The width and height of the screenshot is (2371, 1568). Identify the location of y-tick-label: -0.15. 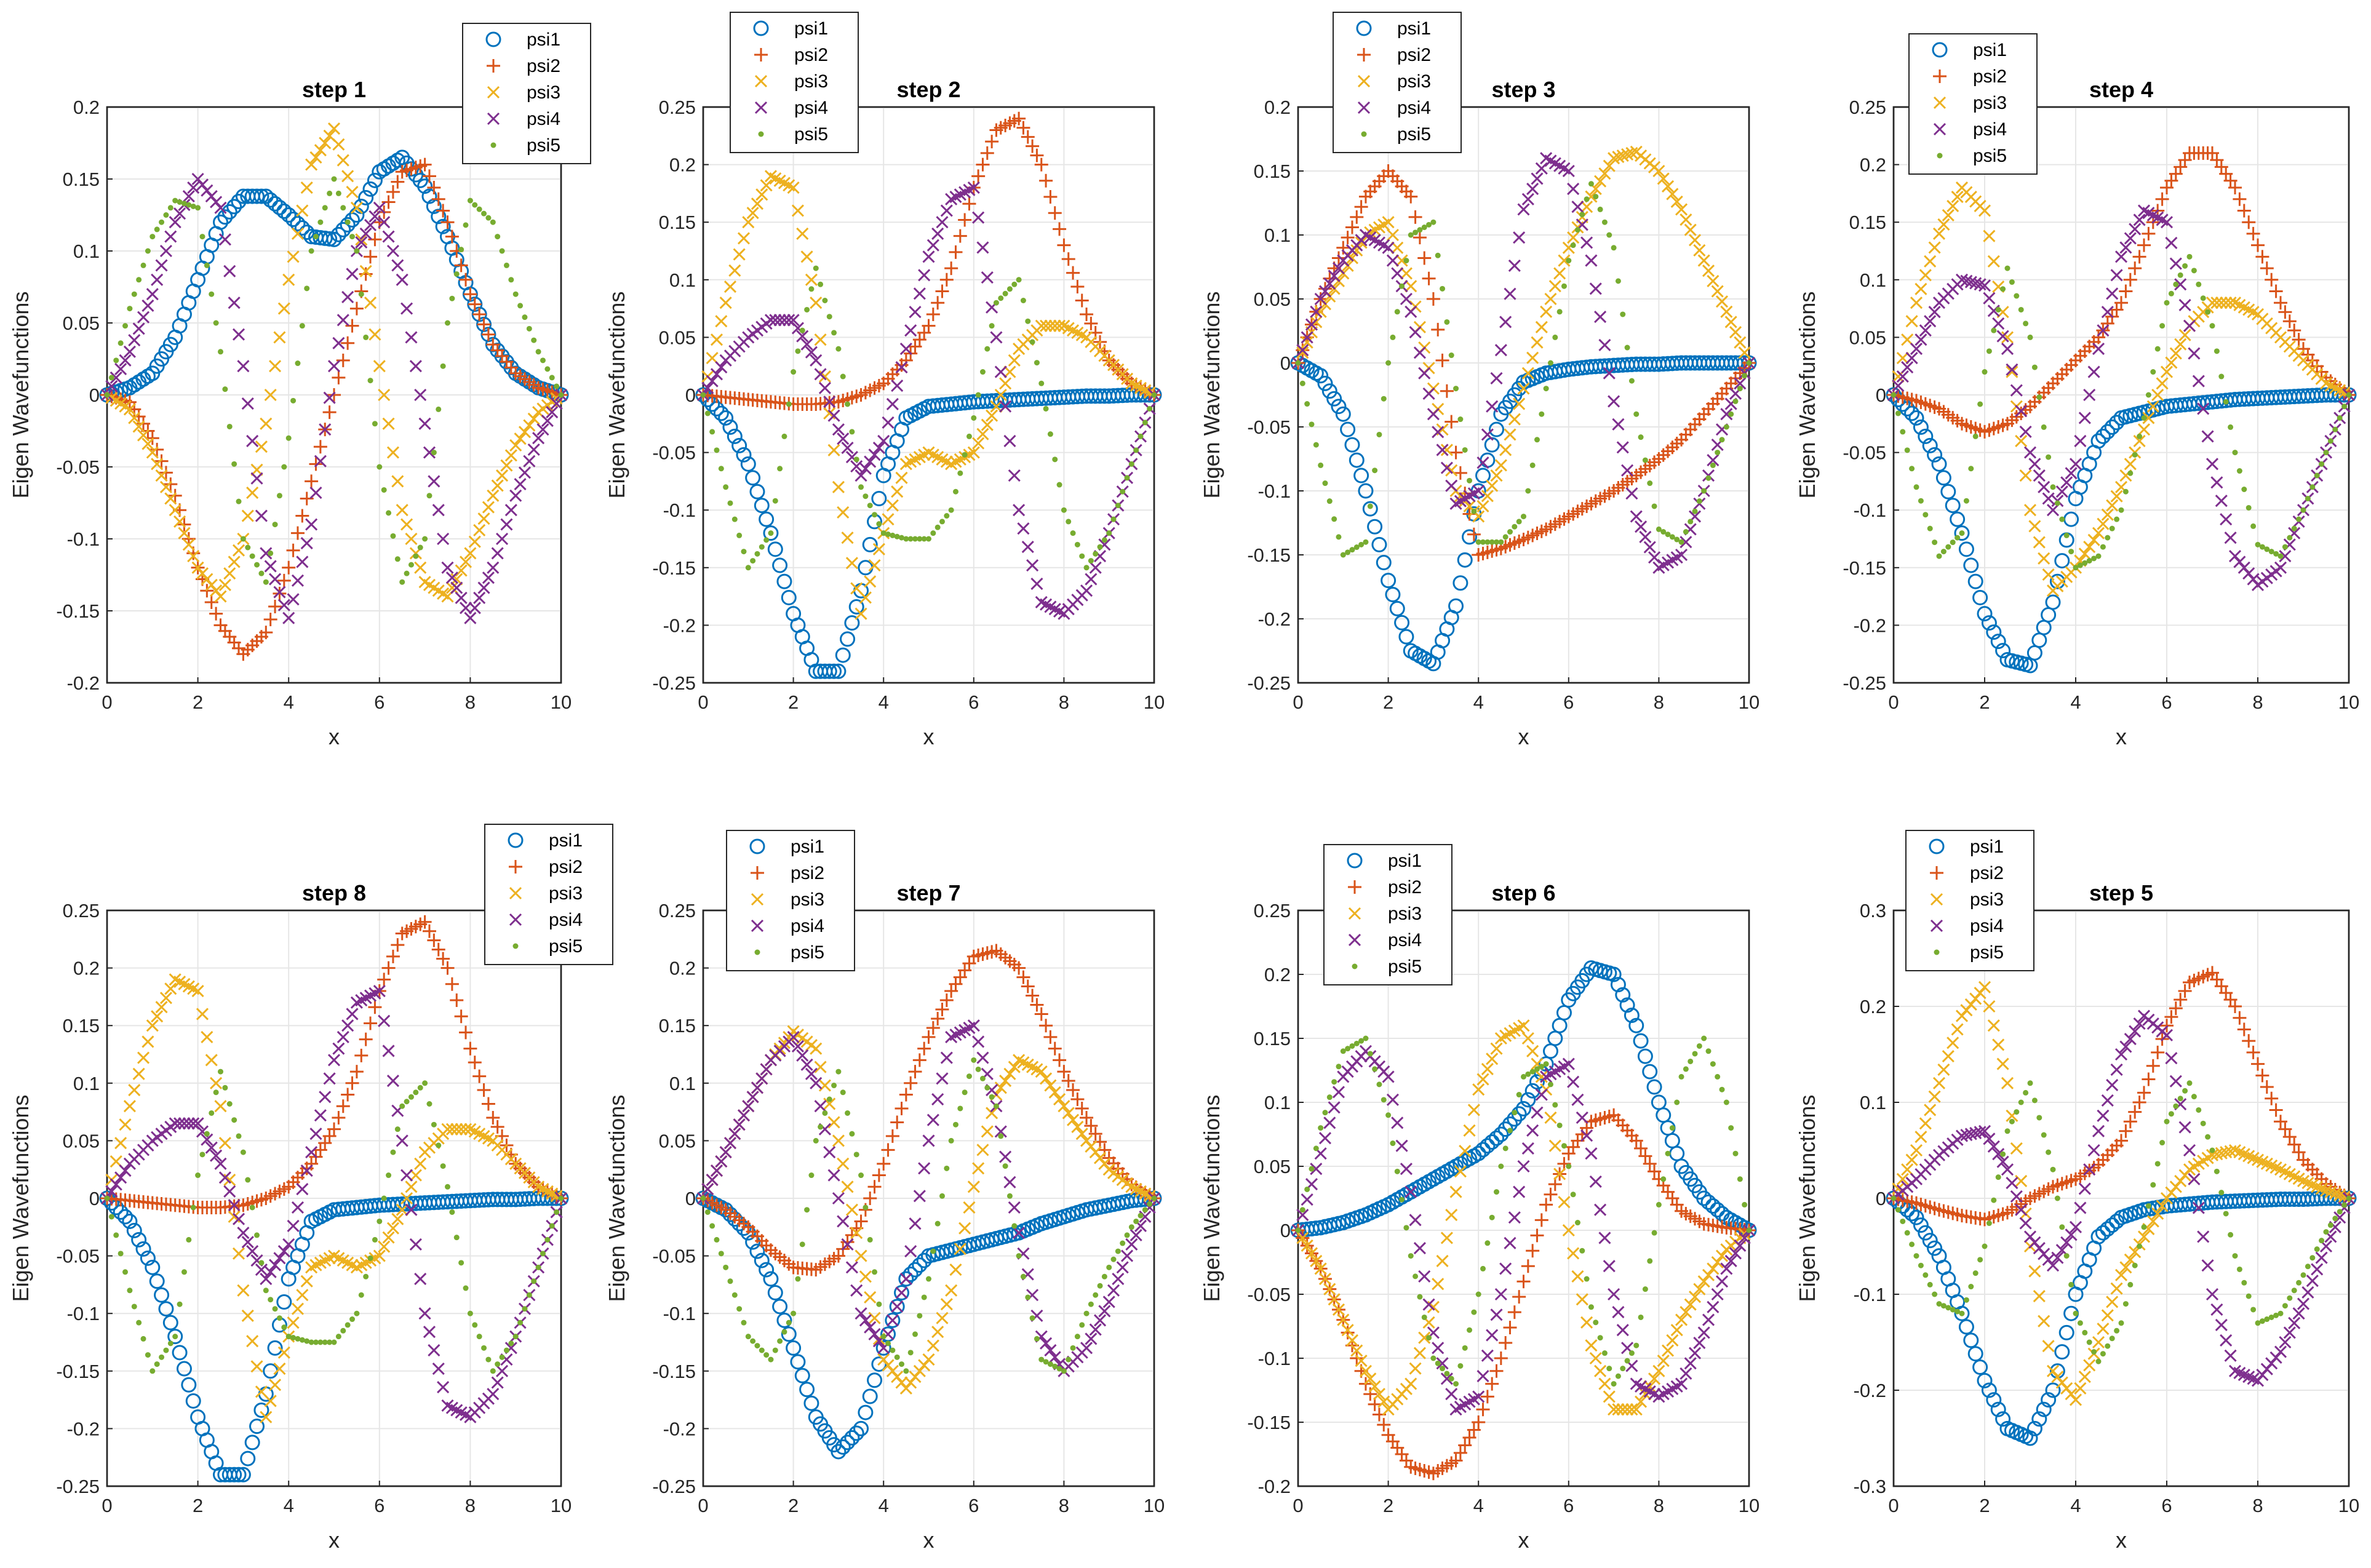
(674, 568).